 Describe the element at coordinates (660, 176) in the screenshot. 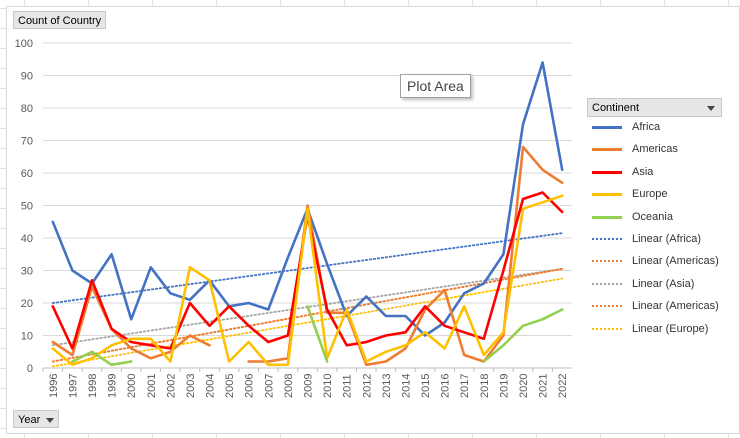

I see `legend-item: Asia` at that location.